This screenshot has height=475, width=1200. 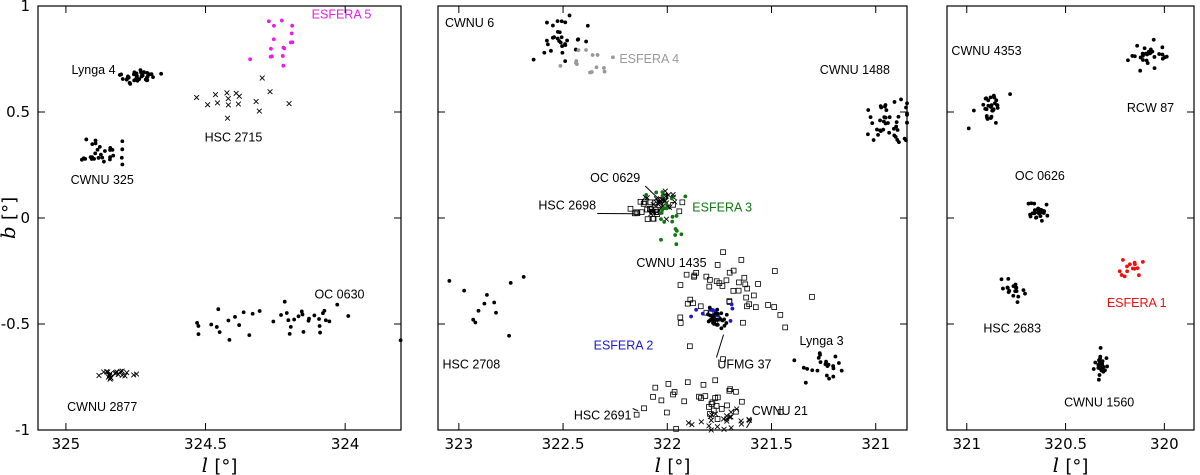 I want to click on cluster-label-hsc-2715: HSC 2715, so click(x=234, y=138).